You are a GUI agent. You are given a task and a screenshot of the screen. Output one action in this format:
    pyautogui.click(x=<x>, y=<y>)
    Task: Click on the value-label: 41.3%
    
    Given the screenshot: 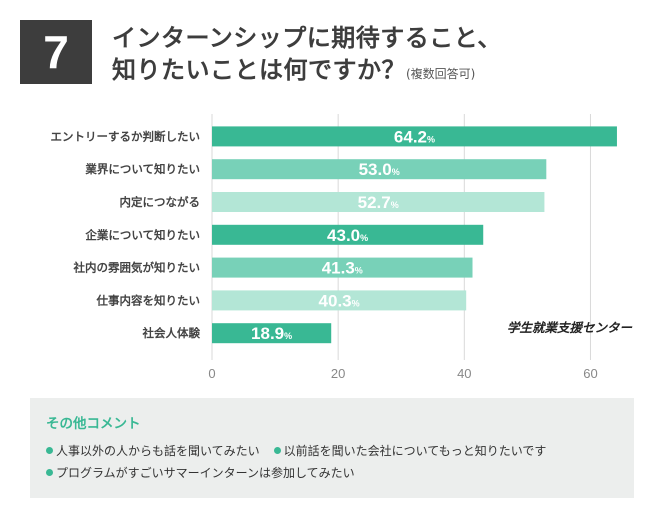 What is the action you would take?
    pyautogui.click(x=342, y=268)
    